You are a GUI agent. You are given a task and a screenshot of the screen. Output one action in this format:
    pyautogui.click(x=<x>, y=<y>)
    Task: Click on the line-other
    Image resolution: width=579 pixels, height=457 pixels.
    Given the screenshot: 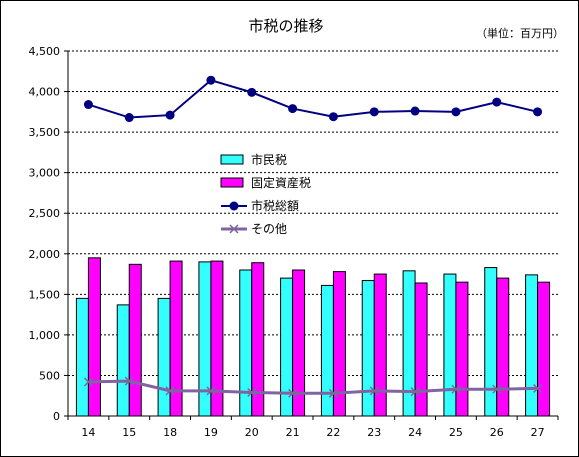 What is the action you would take?
    pyautogui.click(x=313, y=387)
    